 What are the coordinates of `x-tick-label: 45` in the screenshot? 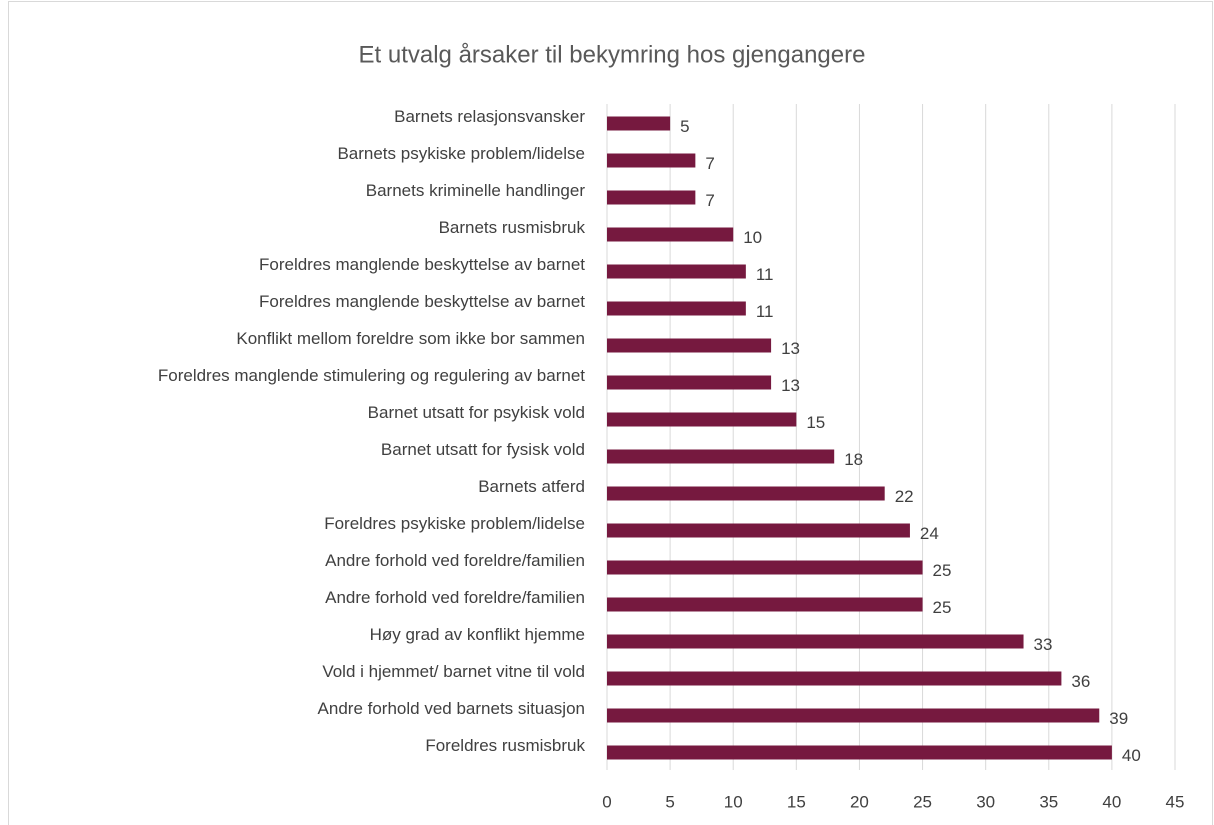 It's located at (1175, 801).